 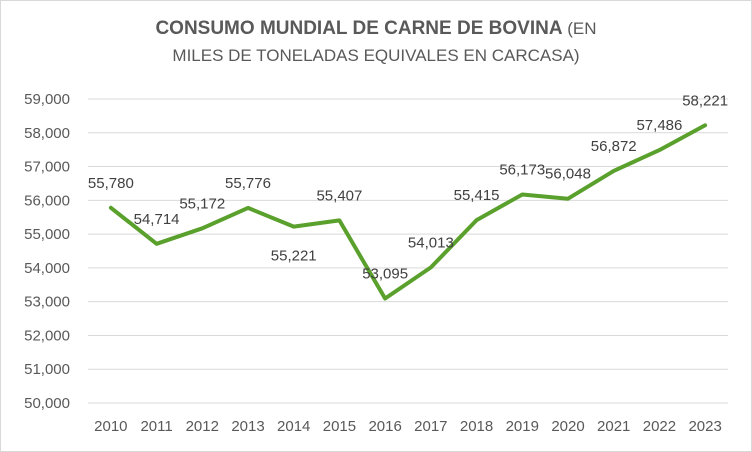 I want to click on y-tick-label: 58,000, so click(x=47, y=133).